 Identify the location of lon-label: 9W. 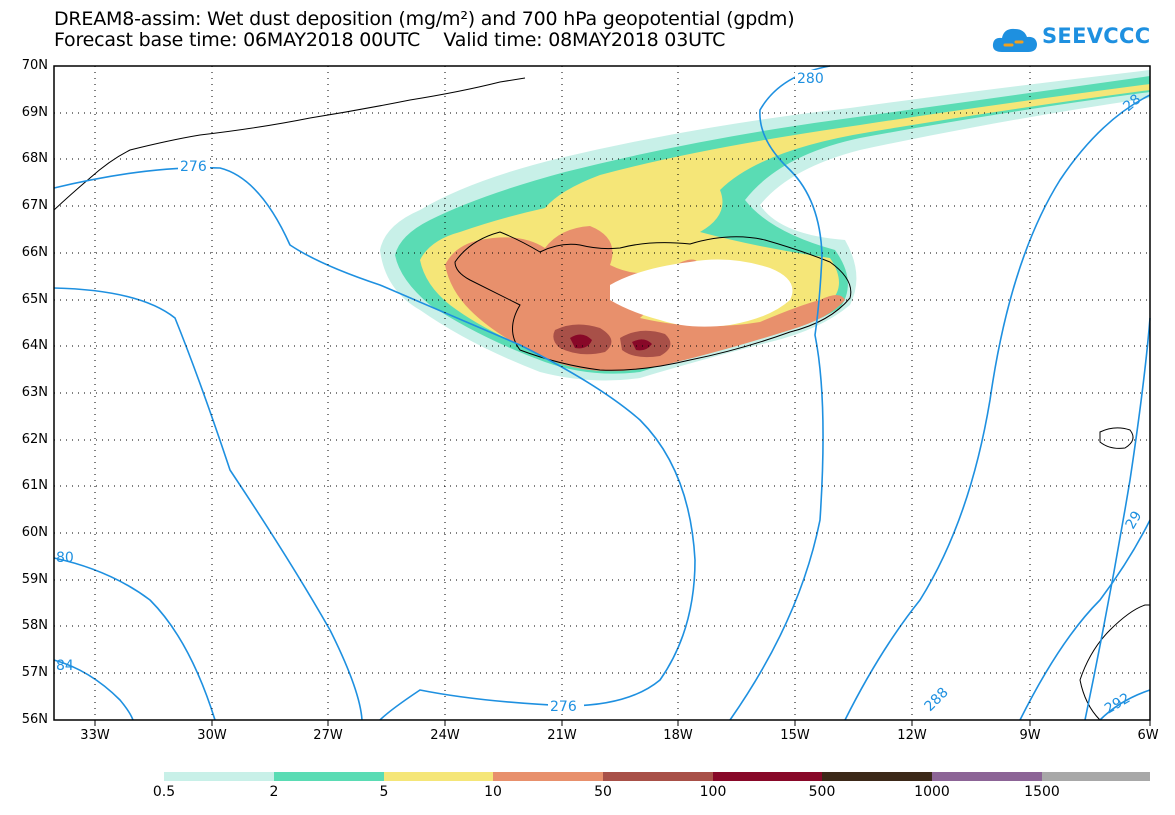
(1030, 735).